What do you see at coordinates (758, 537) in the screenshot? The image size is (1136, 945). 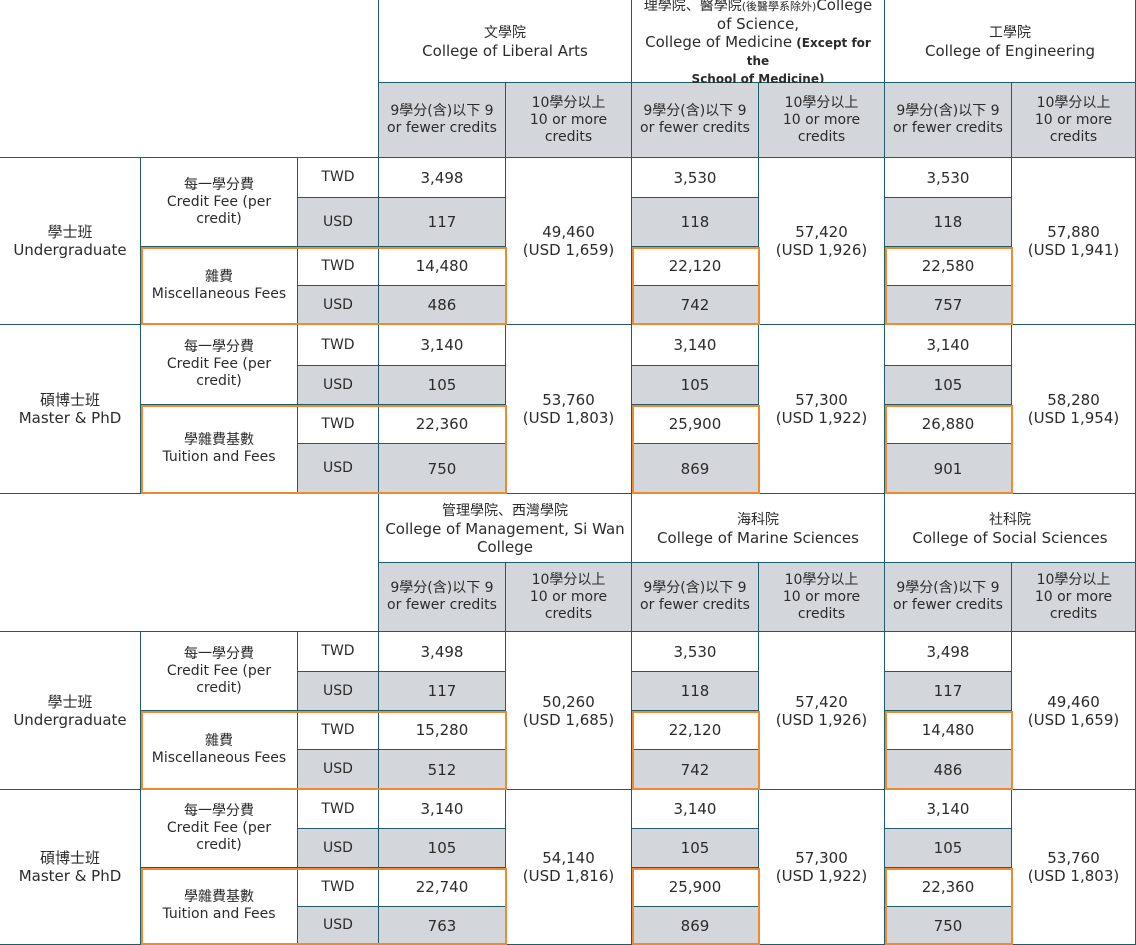 I see `college-name-en: College of Marine Sciences` at bounding box center [758, 537].